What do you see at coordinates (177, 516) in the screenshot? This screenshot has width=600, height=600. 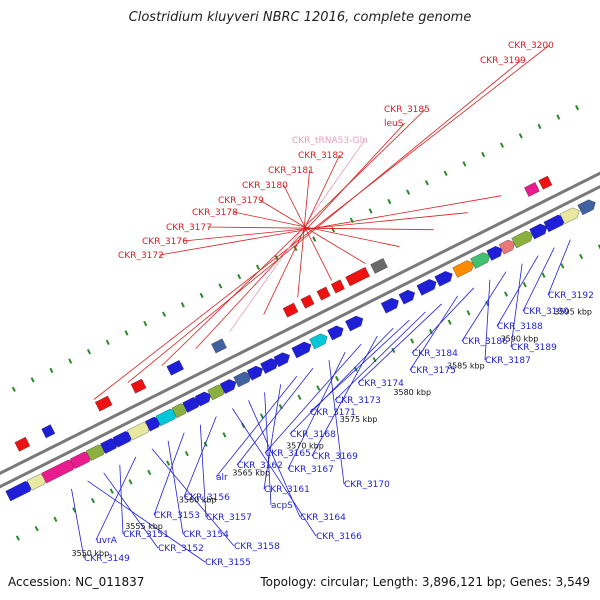 I see `gene-label-forward: CKR_3153` at bounding box center [177, 516].